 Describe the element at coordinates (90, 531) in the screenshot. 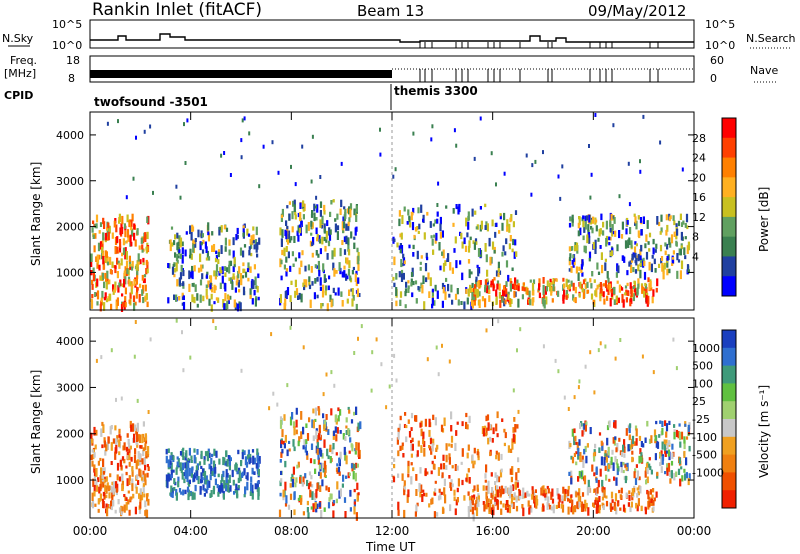

I see `x-tick-label: 00:00` at that location.